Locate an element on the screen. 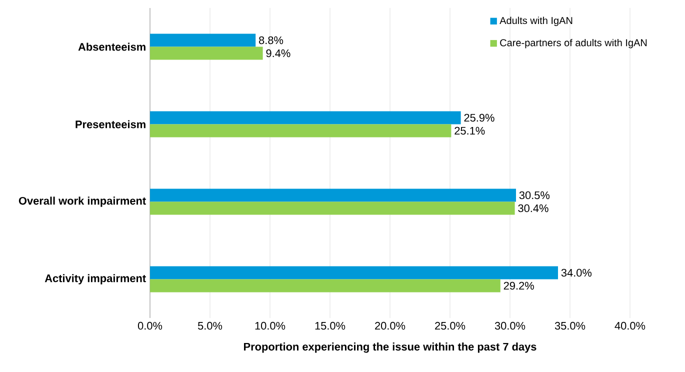  y-tick-label: Overall work impairment is located at coordinates (82, 201).